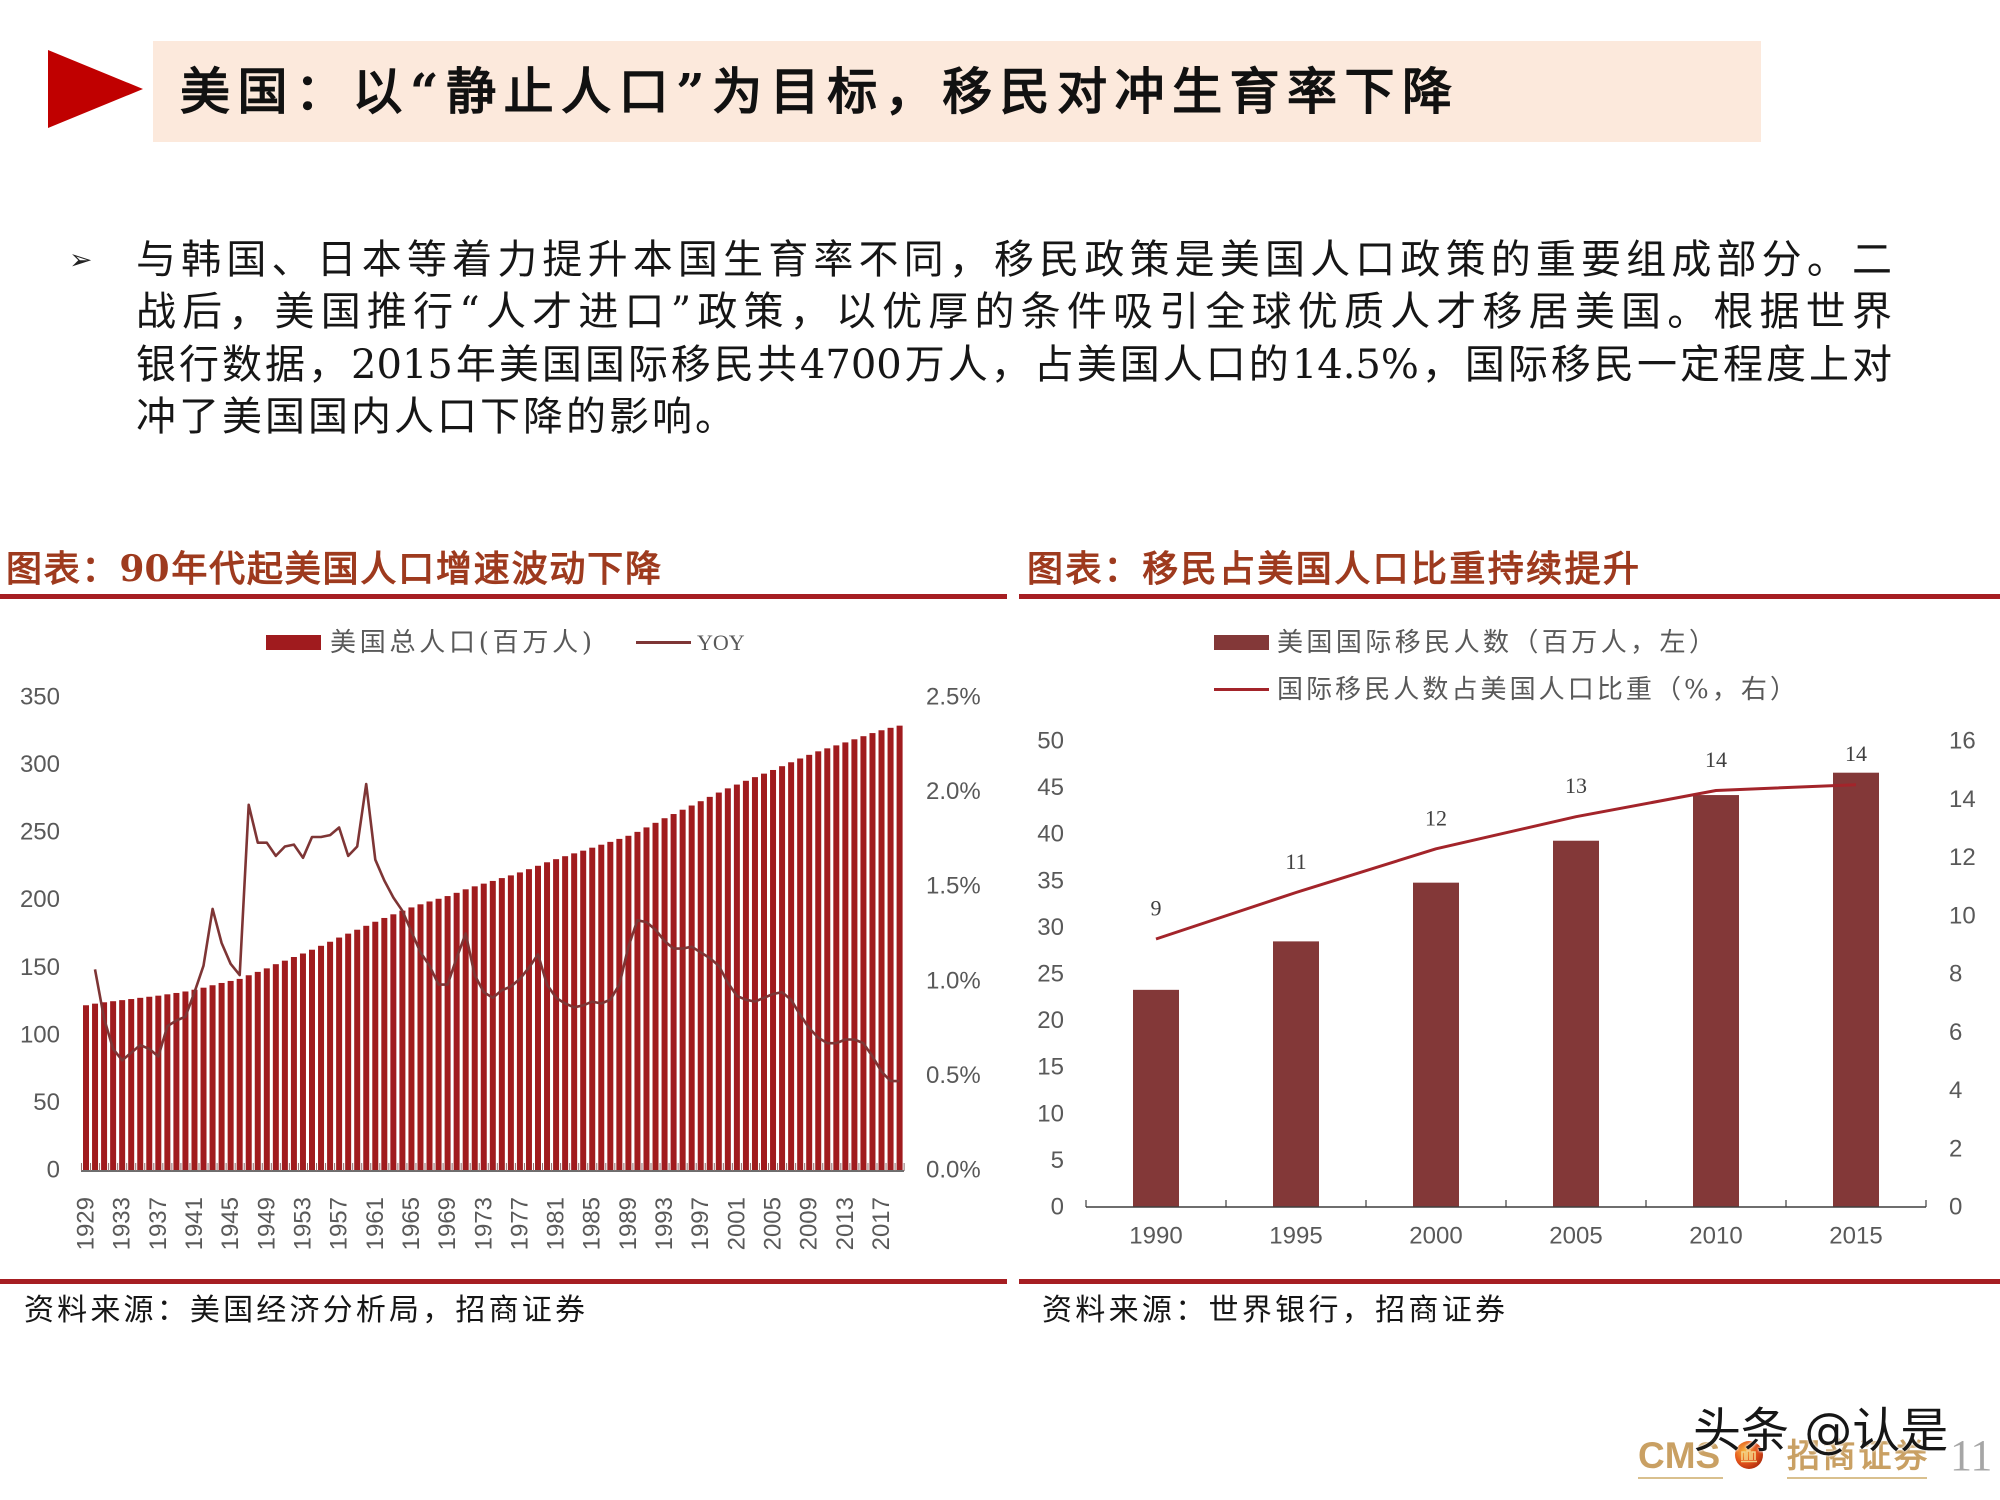  What do you see at coordinates (592, 1223) in the screenshot?
I see `x-tick-label: 1985` at bounding box center [592, 1223].